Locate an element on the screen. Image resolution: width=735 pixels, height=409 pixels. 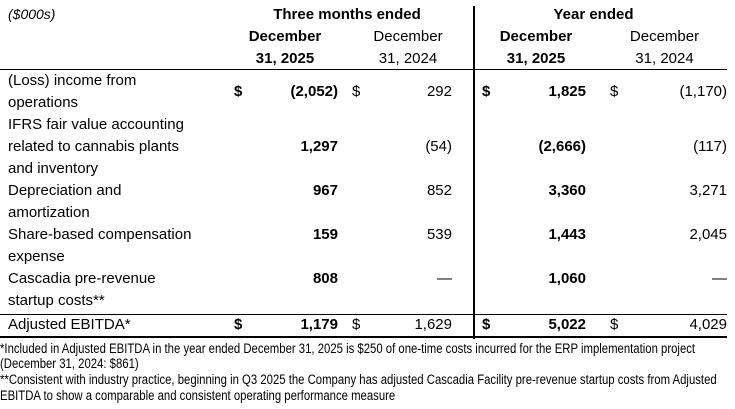
col-header-q-dec-2025: December 31, 2025 is located at coordinates (285, 47).